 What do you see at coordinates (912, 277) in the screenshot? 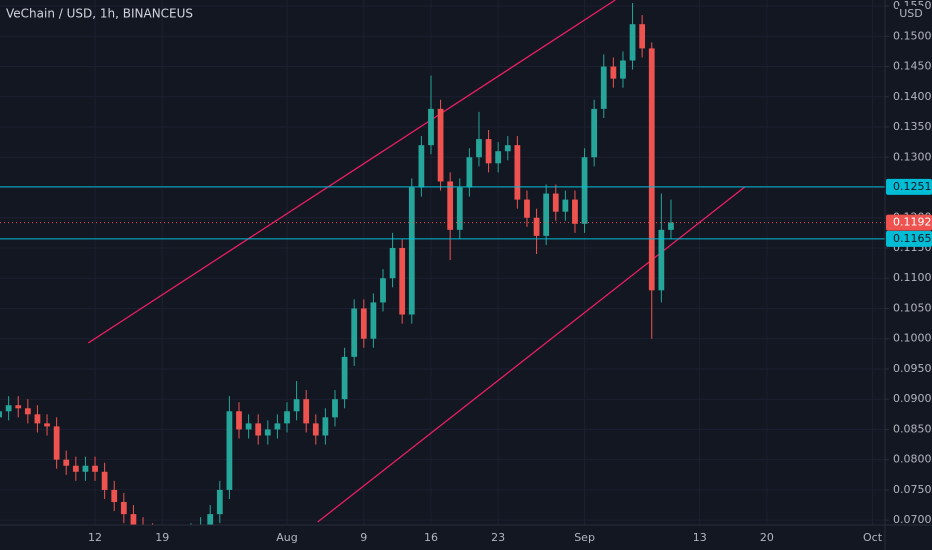
I see `y-tick-label: 0.1100` at bounding box center [912, 277].